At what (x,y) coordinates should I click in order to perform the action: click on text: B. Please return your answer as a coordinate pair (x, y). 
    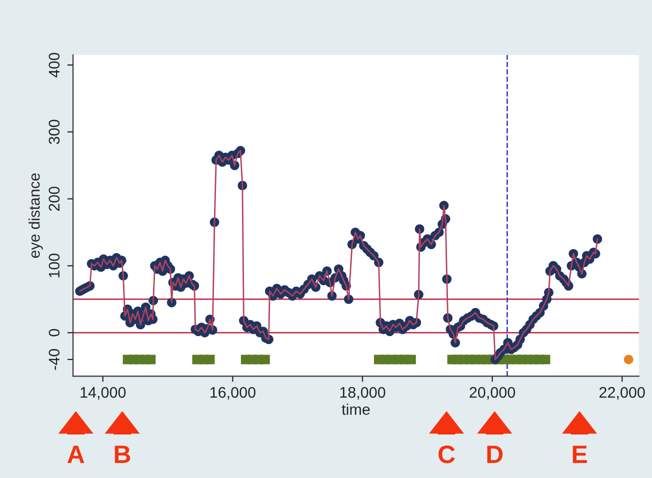
    Looking at the image, I should click on (122, 454).